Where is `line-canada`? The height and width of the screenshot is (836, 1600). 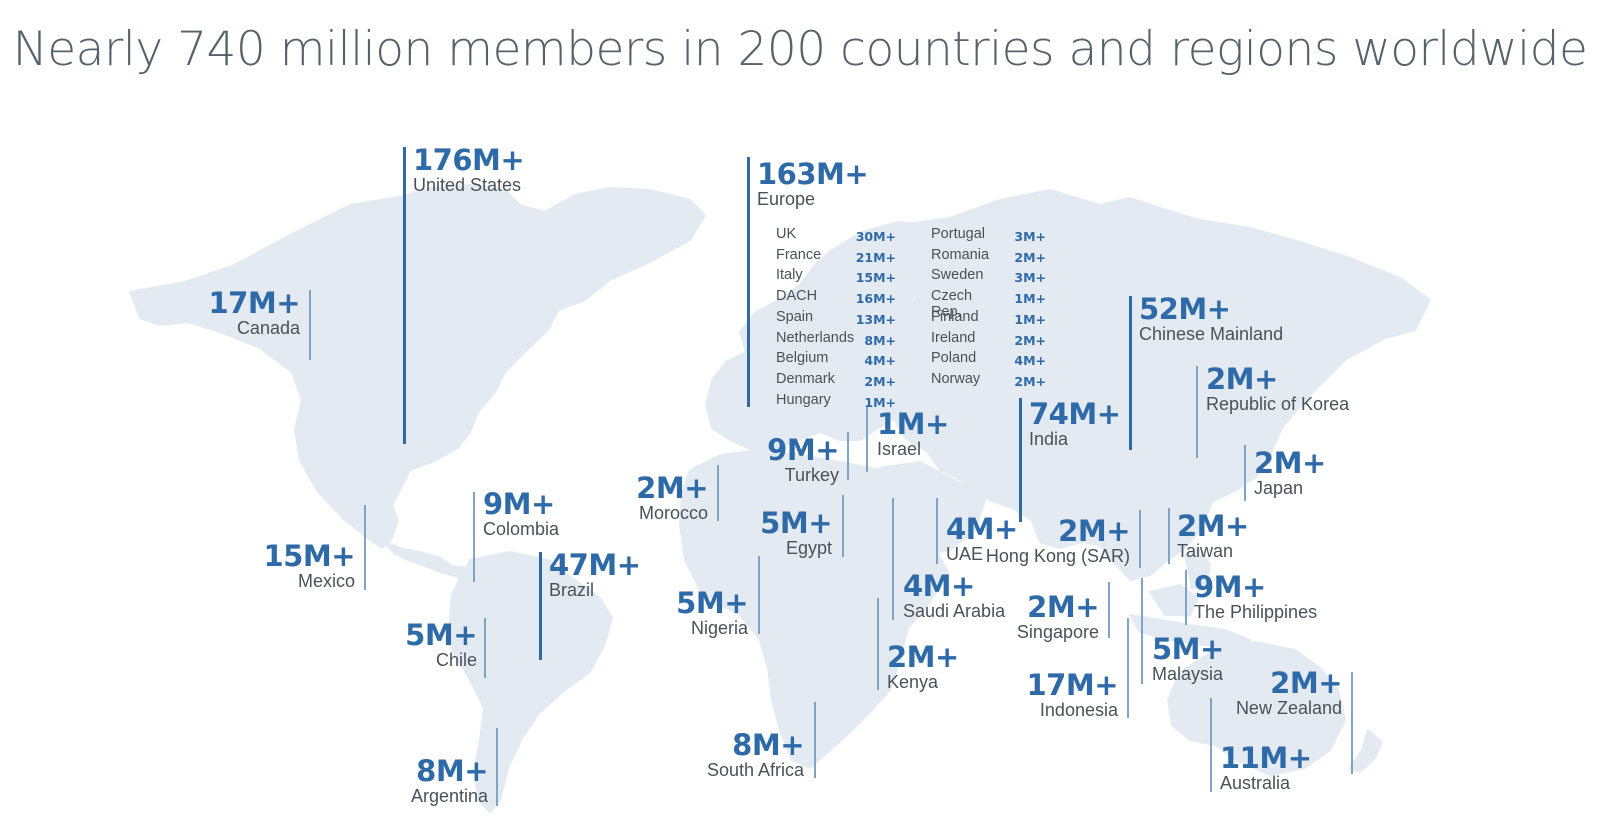
line-canada is located at coordinates (310, 325).